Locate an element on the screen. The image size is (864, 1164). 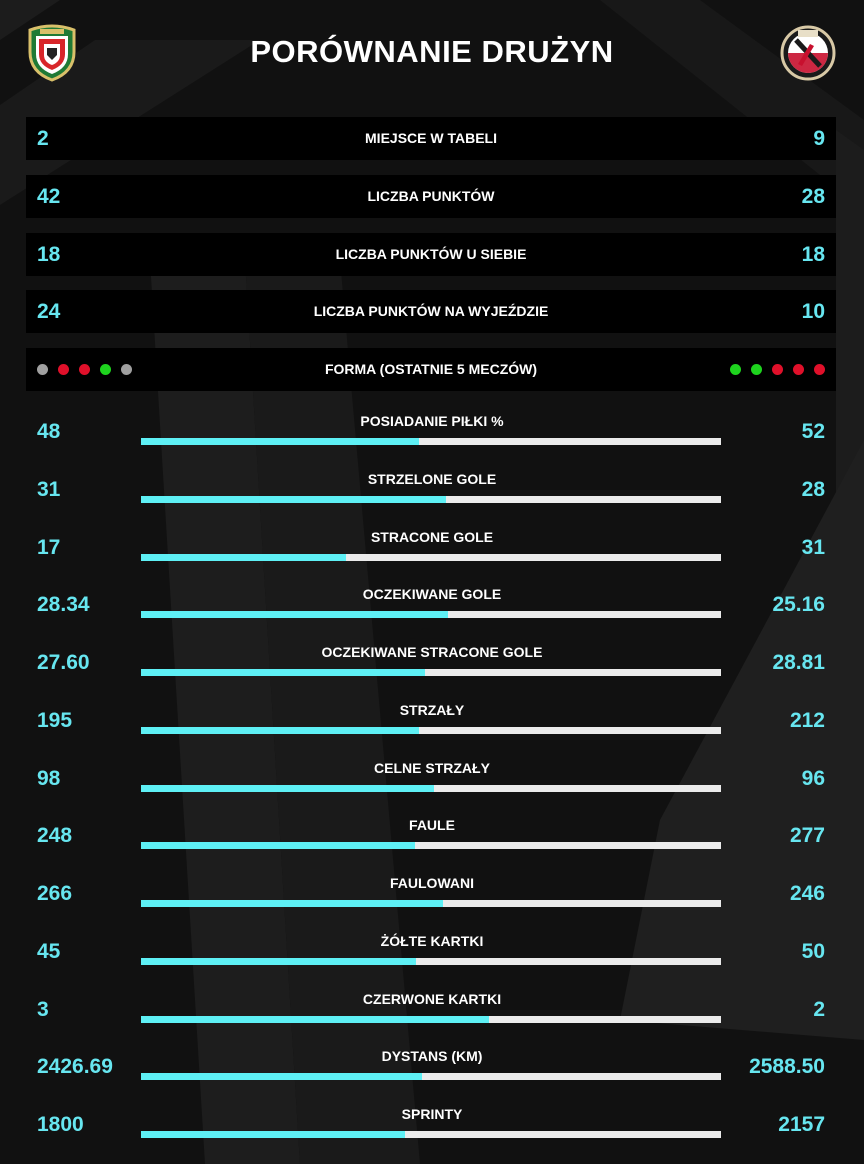
left-team-value: 45 is located at coordinates (49, 951).